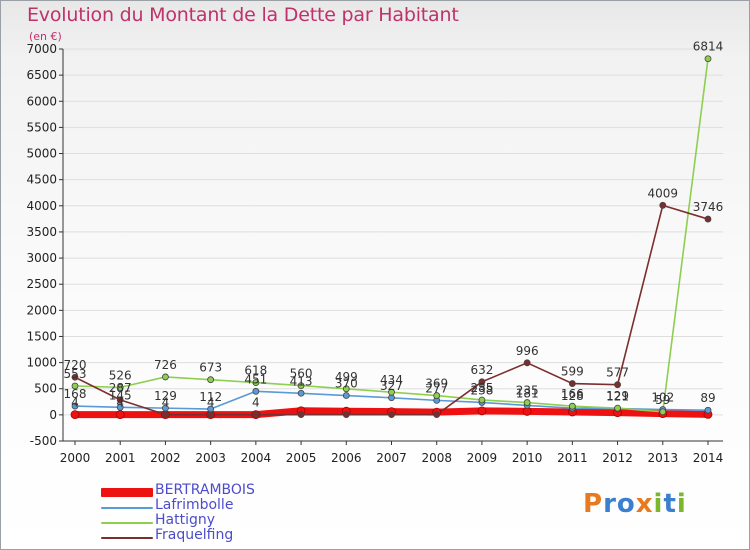  Describe the element at coordinates (391, 386) in the screenshot. I see `data-label: 327` at that location.